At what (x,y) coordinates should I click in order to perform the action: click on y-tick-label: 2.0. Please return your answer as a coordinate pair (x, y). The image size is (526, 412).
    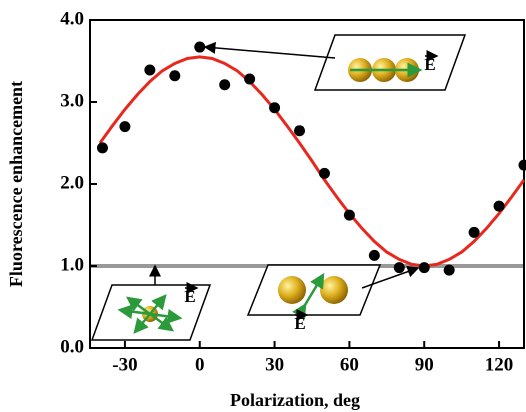
    Looking at the image, I should click on (72, 182).